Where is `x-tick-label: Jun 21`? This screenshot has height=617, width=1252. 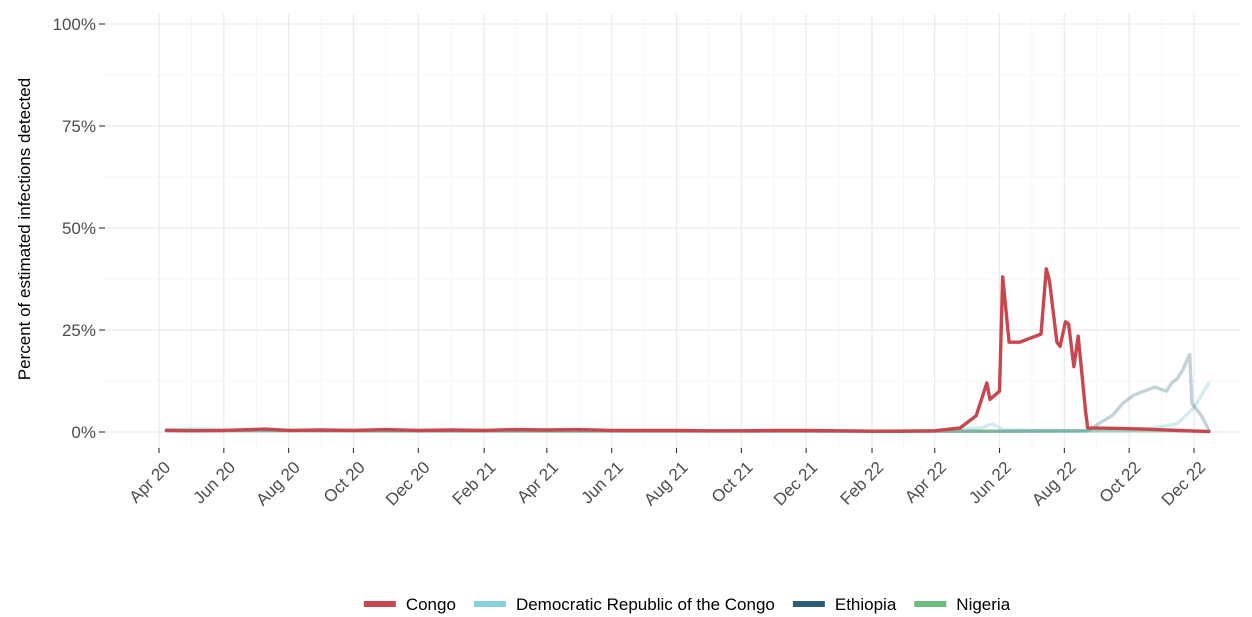 x-tick-label: Jun 21 is located at coordinates (602, 483).